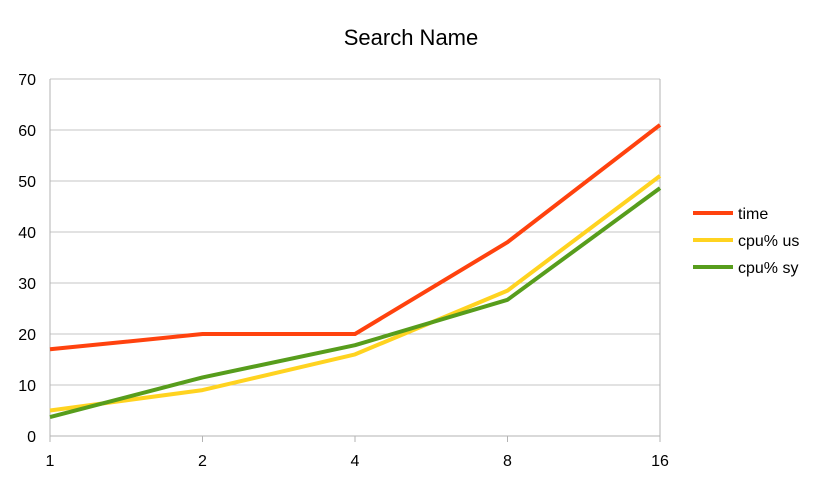 This screenshot has width=824, height=481. I want to click on x-tick-label: 8, so click(507, 461).